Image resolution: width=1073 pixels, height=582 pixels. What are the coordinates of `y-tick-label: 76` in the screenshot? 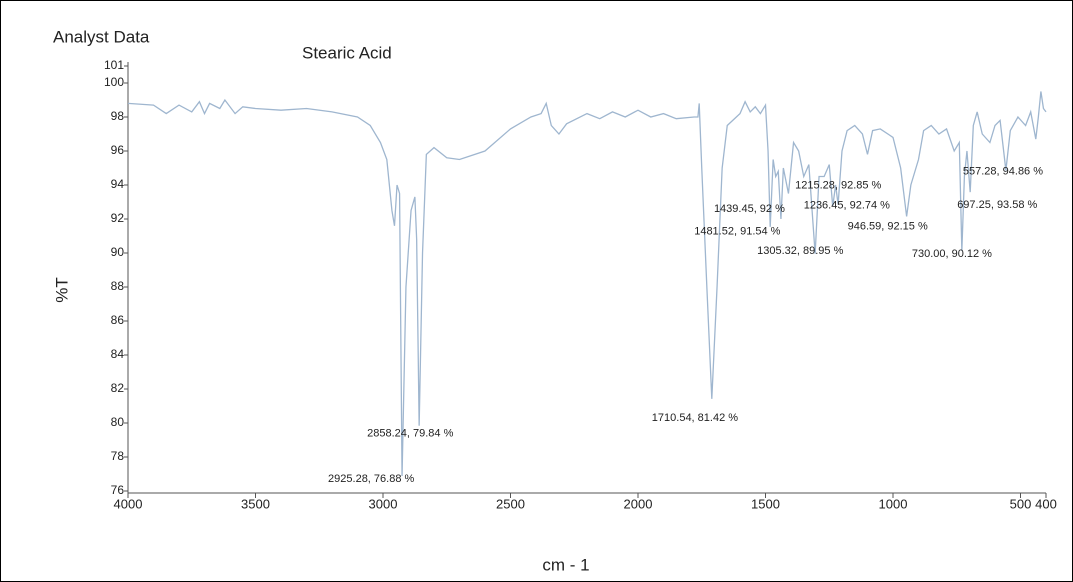 It's located at (118, 490).